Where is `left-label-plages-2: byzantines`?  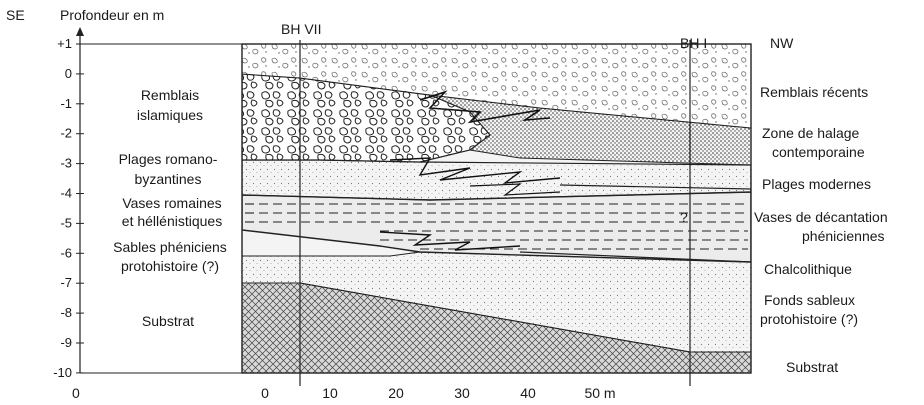
left-label-plages-2: byzantines is located at coordinates (168, 179).